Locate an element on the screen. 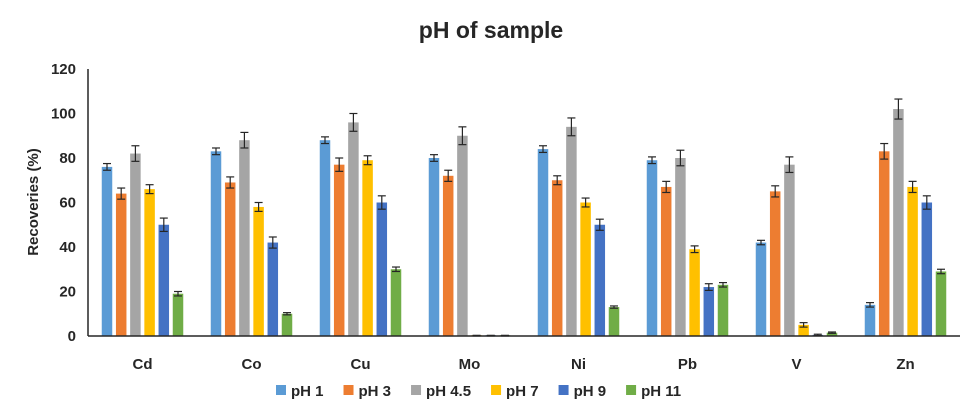  y-tick-label: 100 is located at coordinates (63, 114).